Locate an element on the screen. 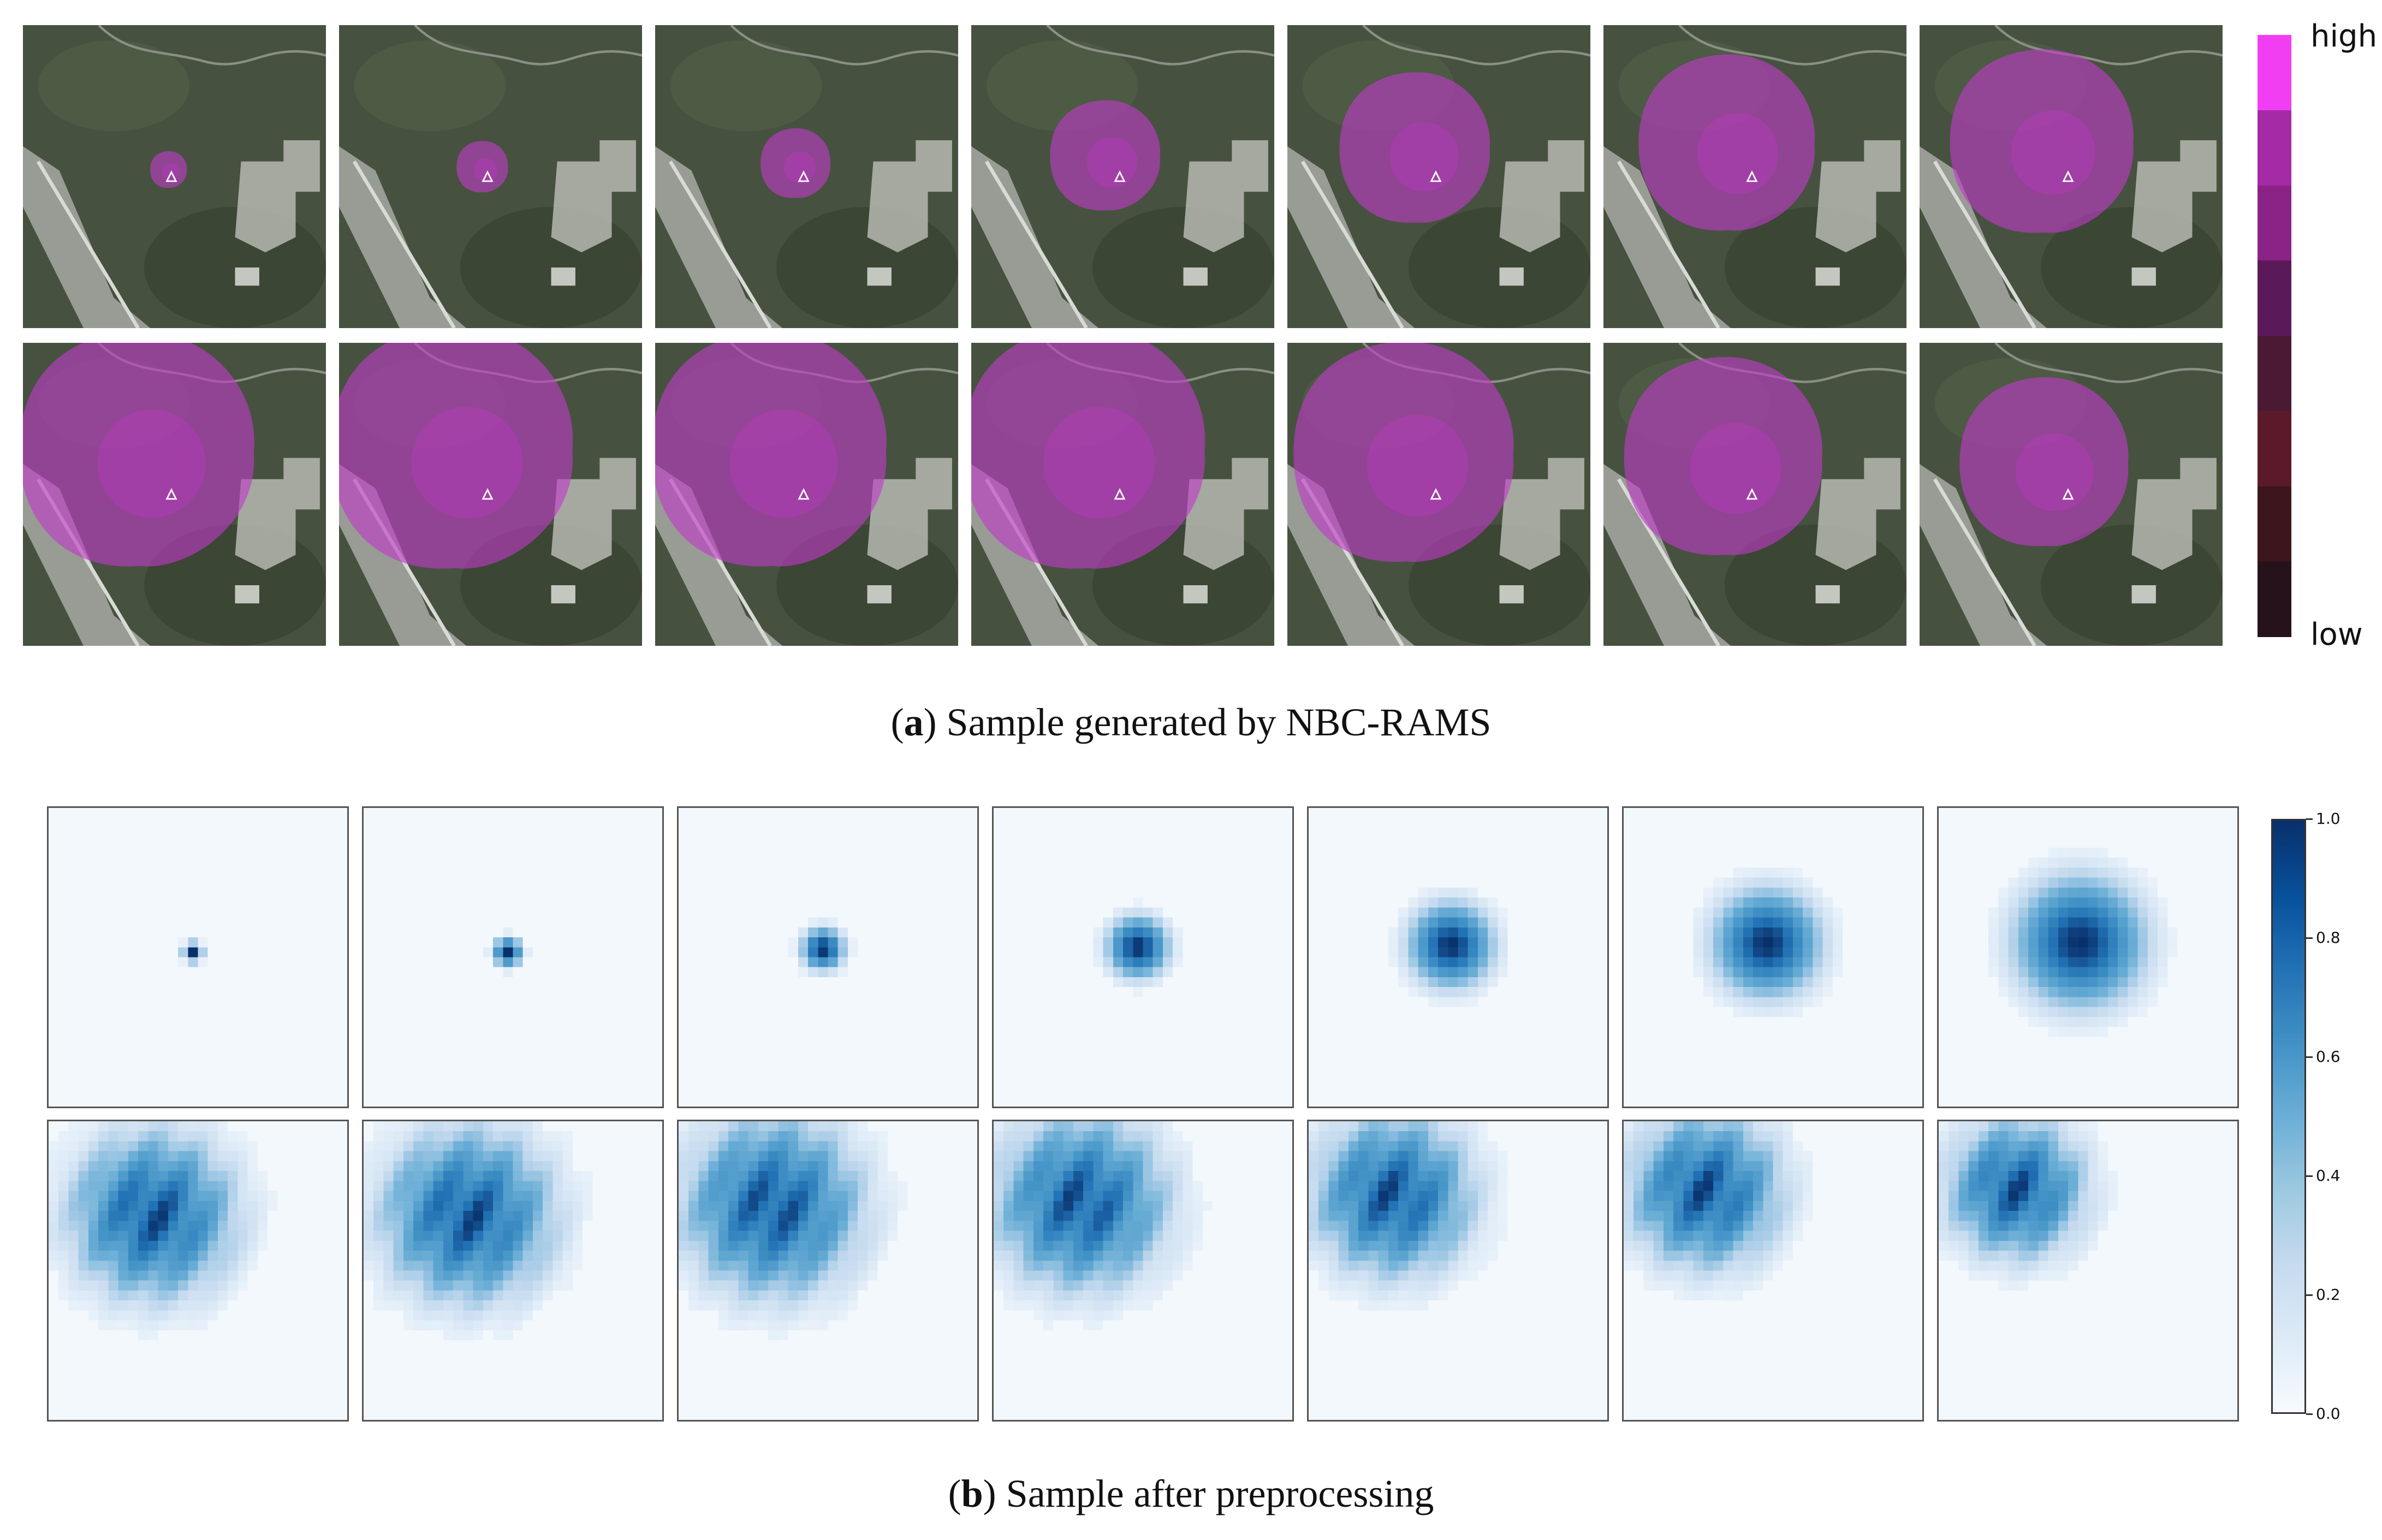 This screenshot has width=2382, height=1540. caption-a: (a) Sample generated by NBC-RAMS is located at coordinates (1191, 722).